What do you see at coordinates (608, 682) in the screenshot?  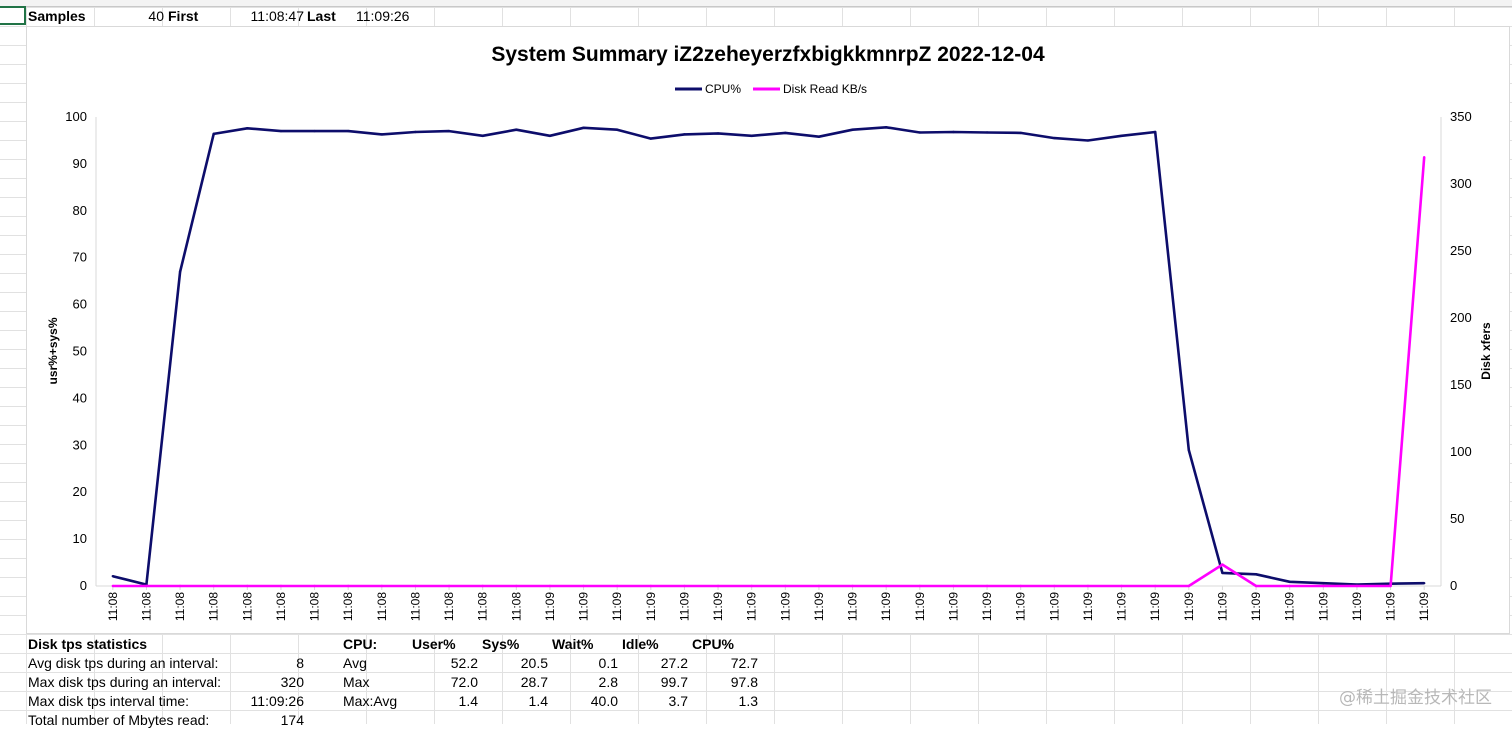 I see `cpu-stats-cell: 2.8` at bounding box center [608, 682].